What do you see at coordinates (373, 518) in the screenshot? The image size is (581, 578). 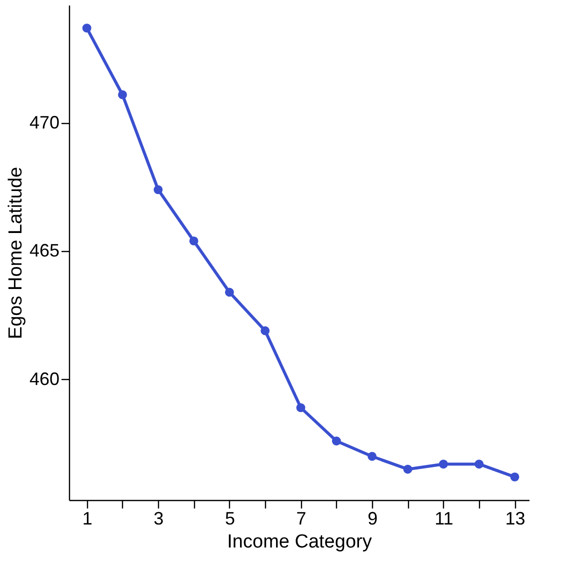 I see `x-tick-label: 9` at bounding box center [373, 518].